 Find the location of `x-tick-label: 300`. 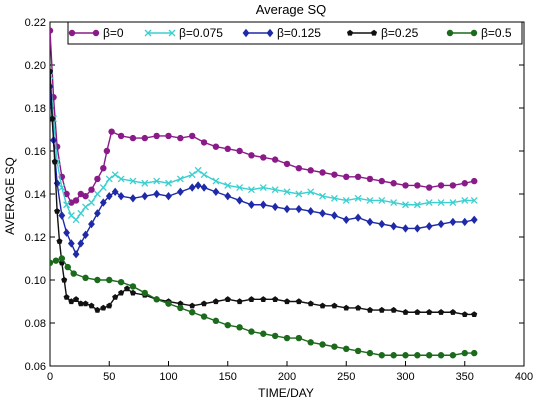

x-tick-label: 300 is located at coordinates (405, 377).